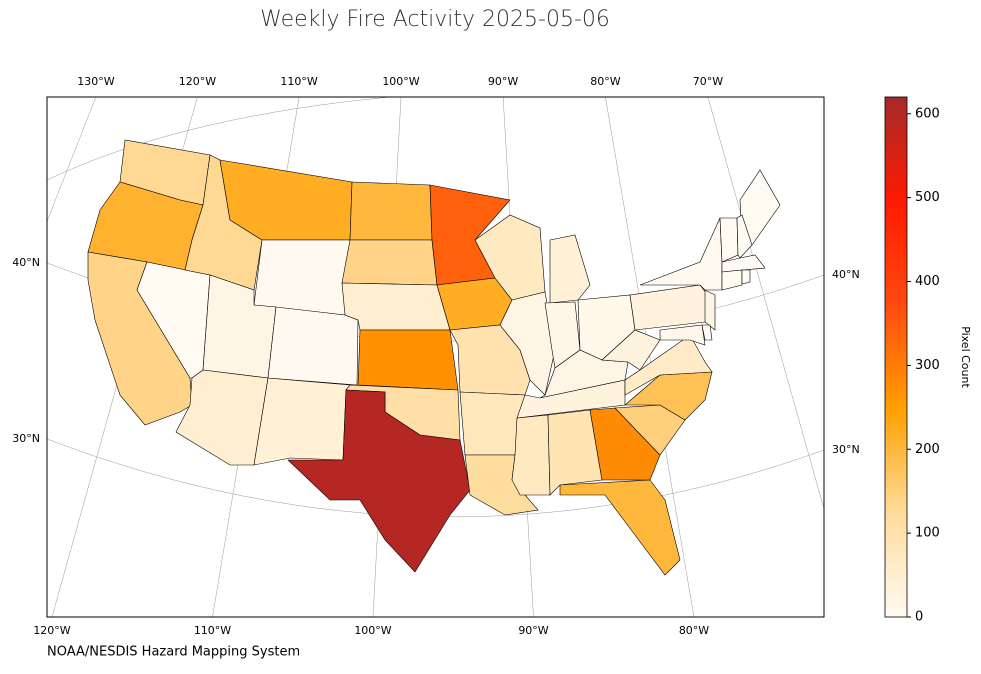  I want to click on lon-label: 130°W, so click(95, 81).